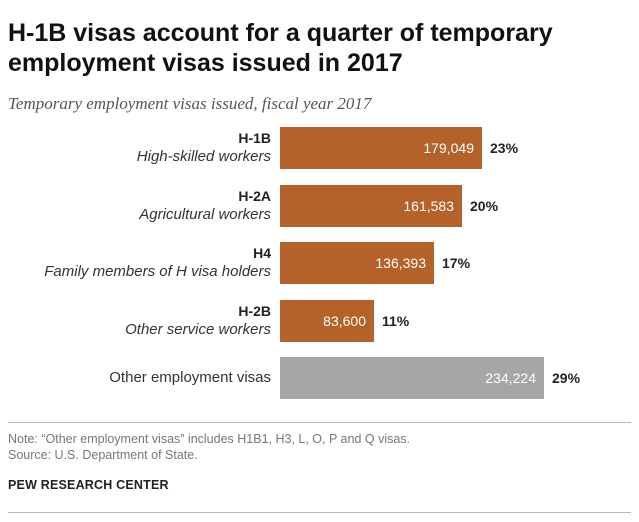  What do you see at coordinates (88, 485) in the screenshot?
I see `brand-label: PEW RESEARCH CENTER` at bounding box center [88, 485].